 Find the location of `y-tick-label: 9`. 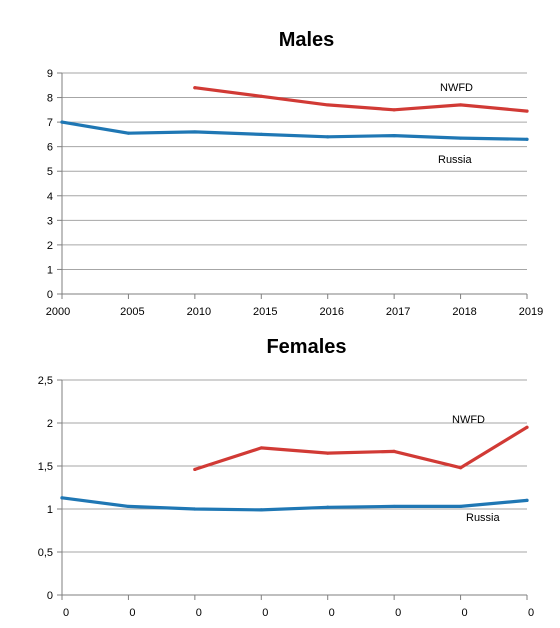

y-tick-label: 9 is located at coordinates (50, 74).